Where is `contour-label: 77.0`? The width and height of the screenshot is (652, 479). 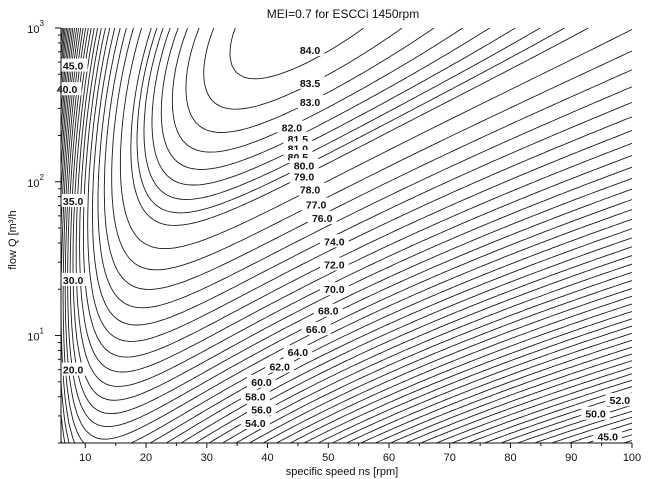 contour-label: 77.0 is located at coordinates (316, 206).